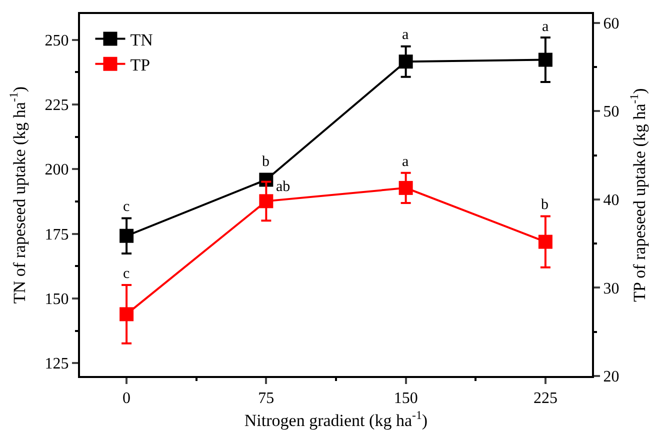 The image size is (662, 439). Describe the element at coordinates (611, 377) in the screenshot. I see `y2-tick-label: 20` at that location.